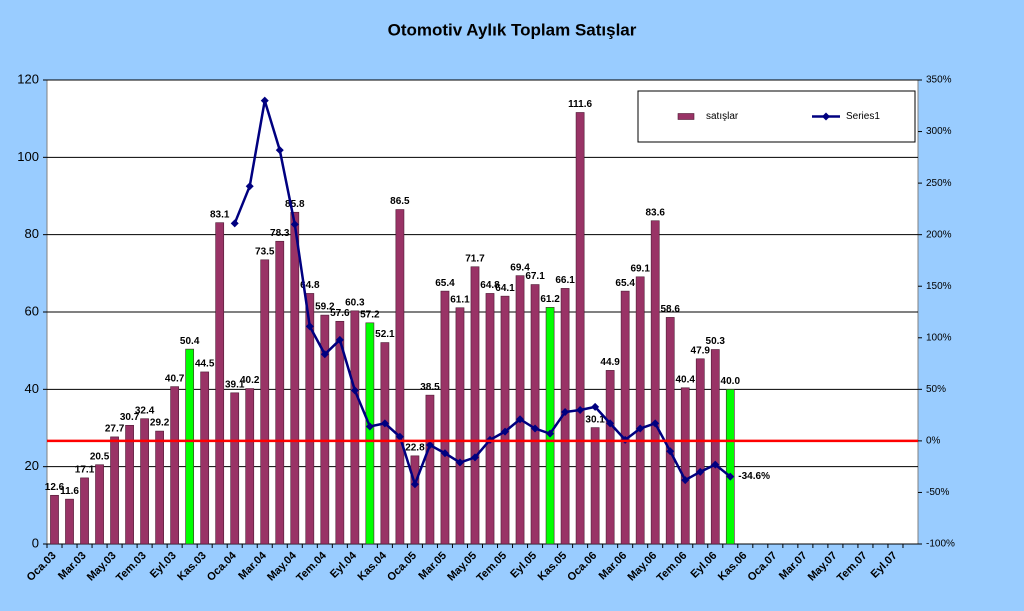 This screenshot has width=1024, height=611. I want to click on bar-value-label: 65.4, so click(445, 283).